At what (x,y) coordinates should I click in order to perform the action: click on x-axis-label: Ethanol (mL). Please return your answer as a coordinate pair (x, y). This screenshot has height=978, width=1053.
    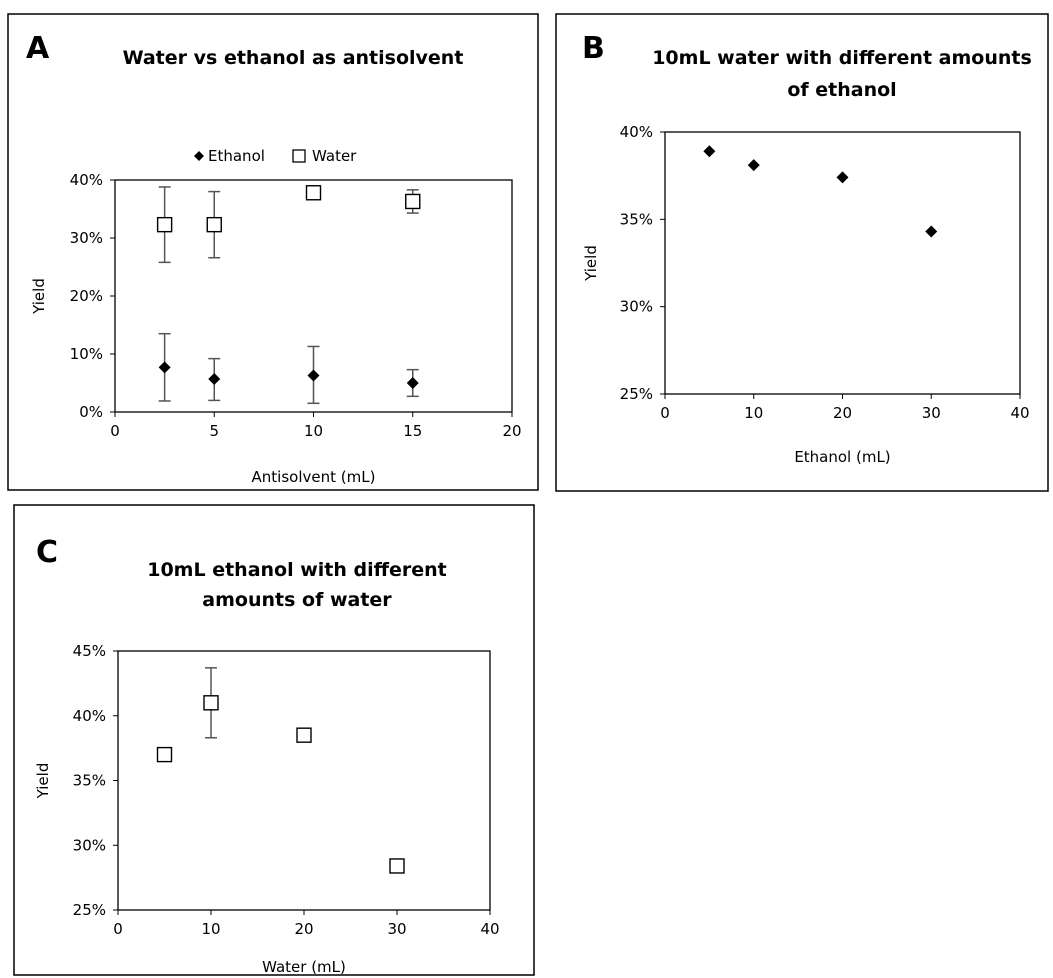
    Looking at the image, I should click on (842, 457).